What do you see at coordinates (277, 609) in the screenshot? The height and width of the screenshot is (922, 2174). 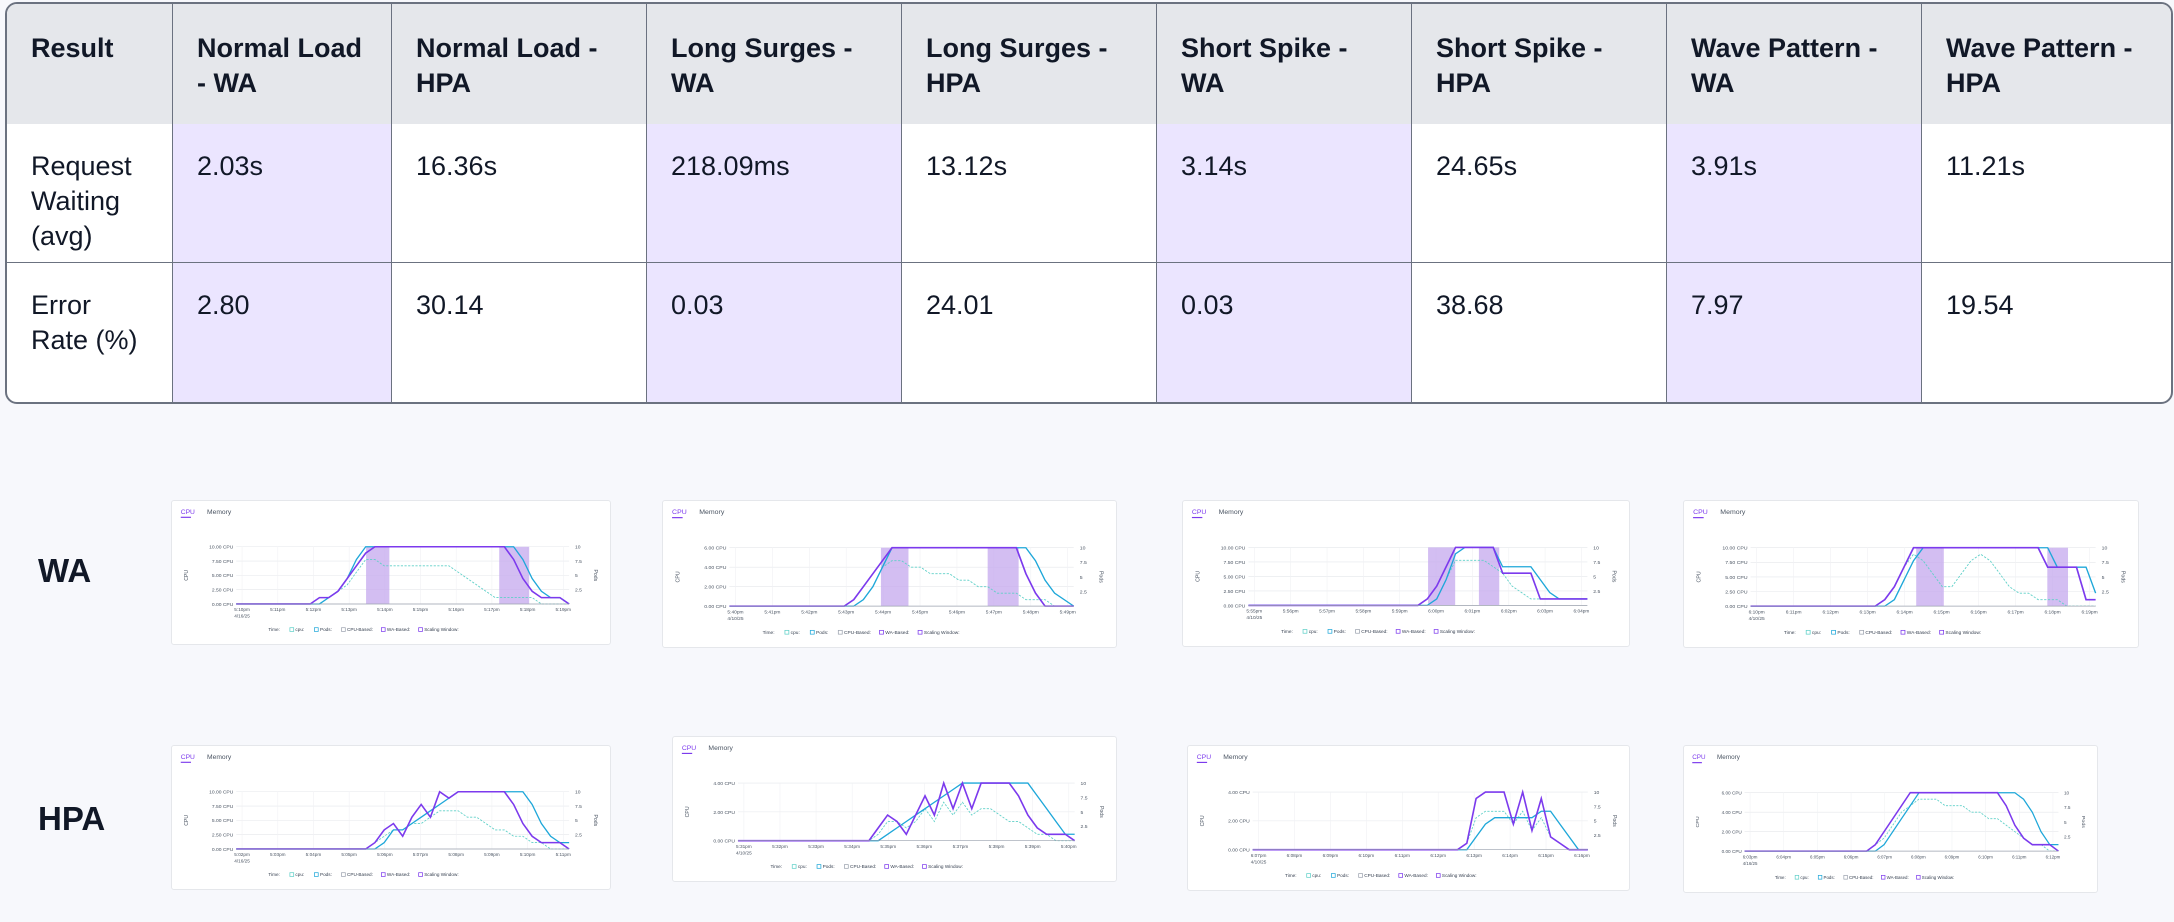 I see `x-tick-label: 5:11pm` at bounding box center [277, 609].